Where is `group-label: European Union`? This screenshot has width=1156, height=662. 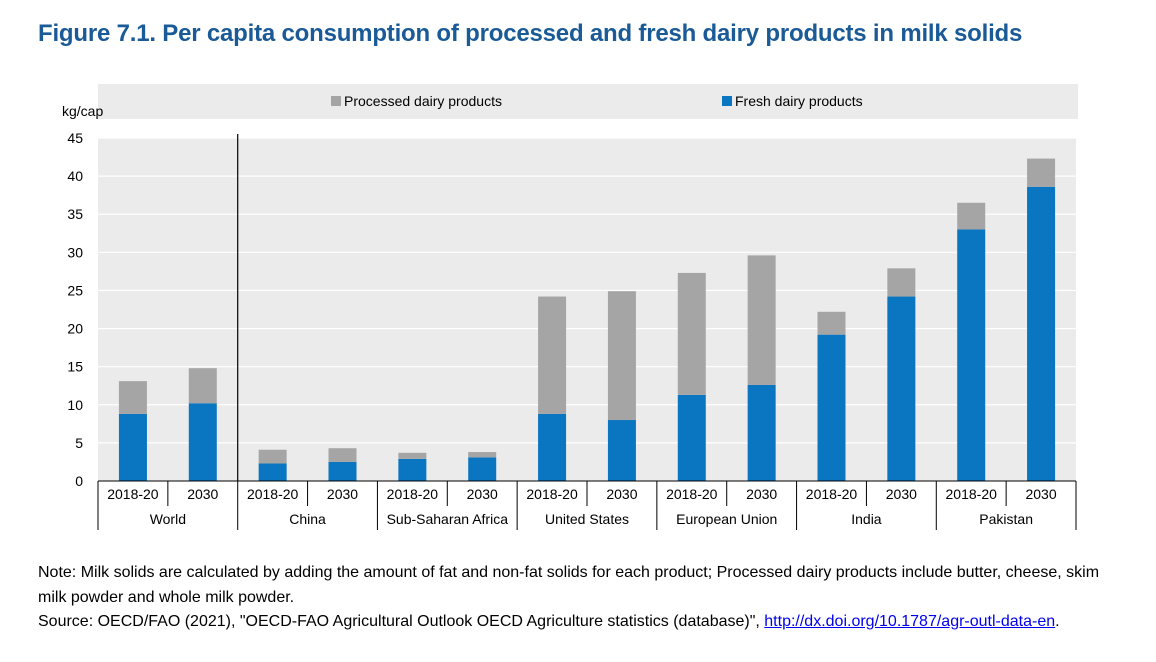 group-label: European Union is located at coordinates (726, 519).